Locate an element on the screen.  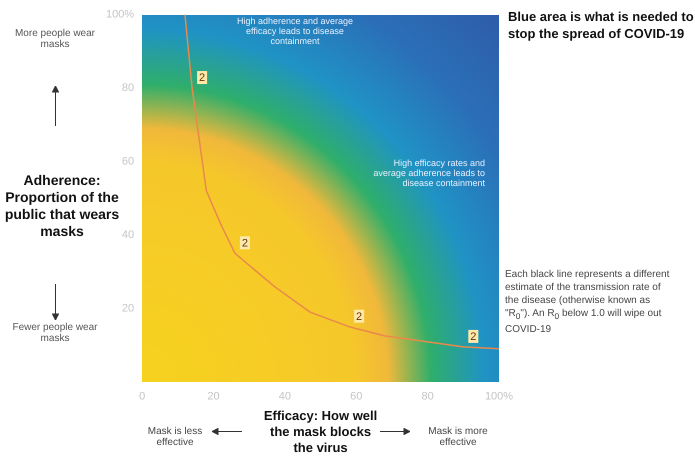
text: Blue area is what is needed to stop the spread of COVID-19 is located at coordinates (601, 25).